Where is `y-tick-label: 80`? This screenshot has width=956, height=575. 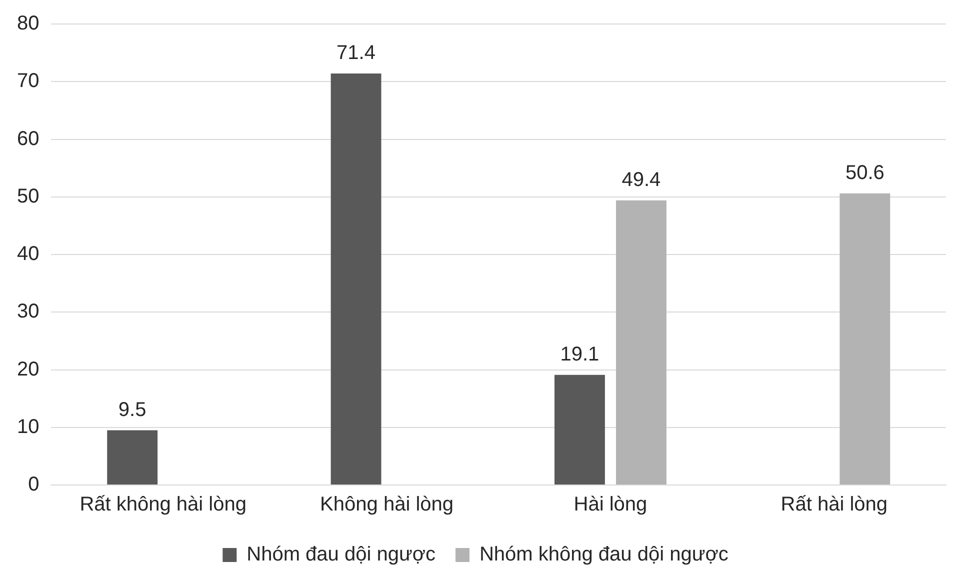 y-tick-label: 80 is located at coordinates (28, 23).